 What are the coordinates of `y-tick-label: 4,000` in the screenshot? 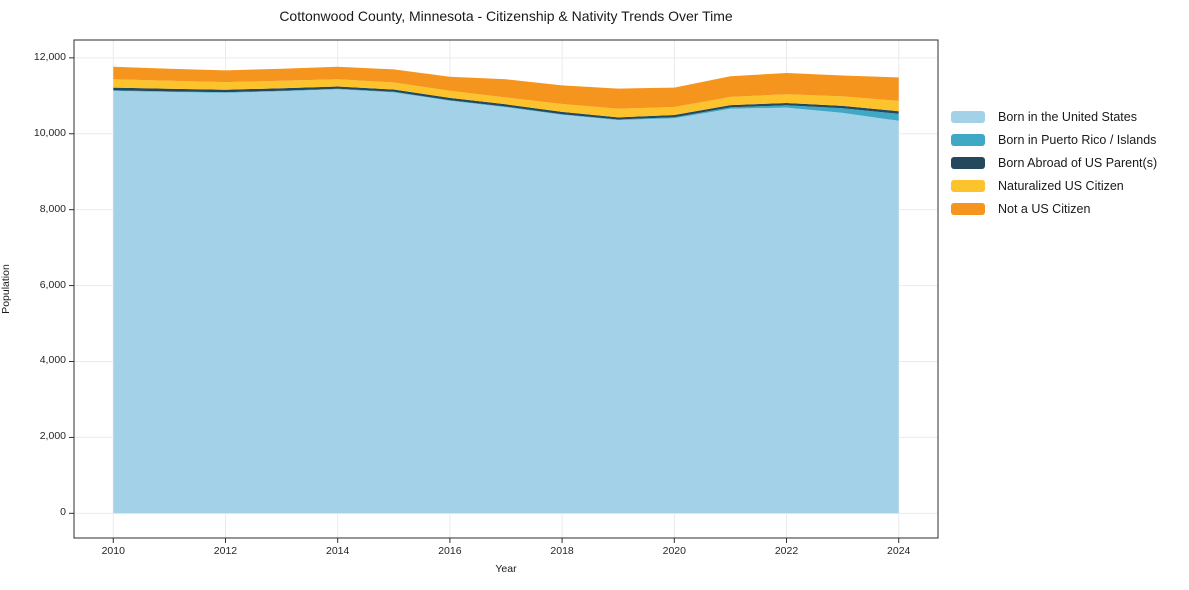 It's located at (52, 360).